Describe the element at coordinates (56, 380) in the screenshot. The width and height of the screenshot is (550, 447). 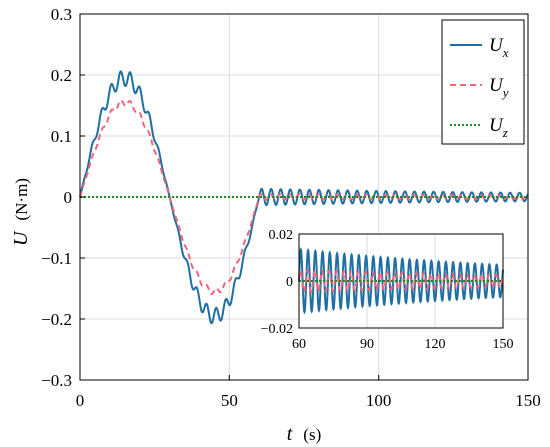
I see `y-tick-label: −0.3` at that location.